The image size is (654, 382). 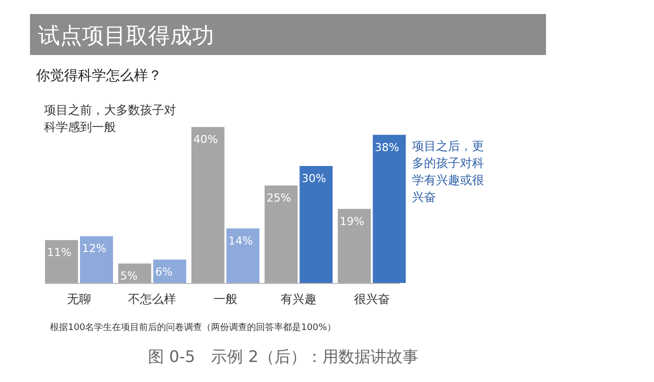 What do you see at coordinates (298, 299) in the screenshot?
I see `x-tick-label: 有兴趣` at bounding box center [298, 299].